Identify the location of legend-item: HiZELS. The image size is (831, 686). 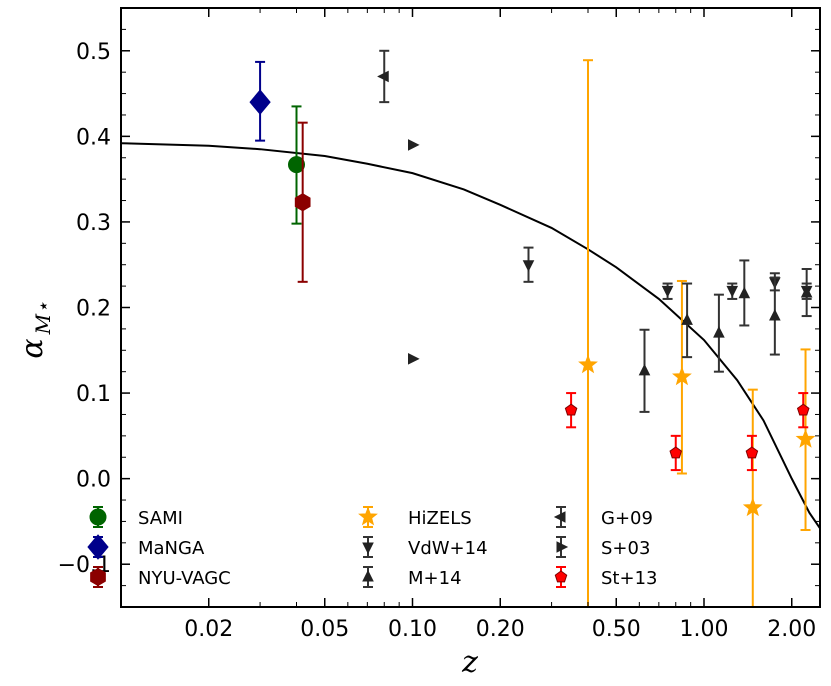
(415, 517).